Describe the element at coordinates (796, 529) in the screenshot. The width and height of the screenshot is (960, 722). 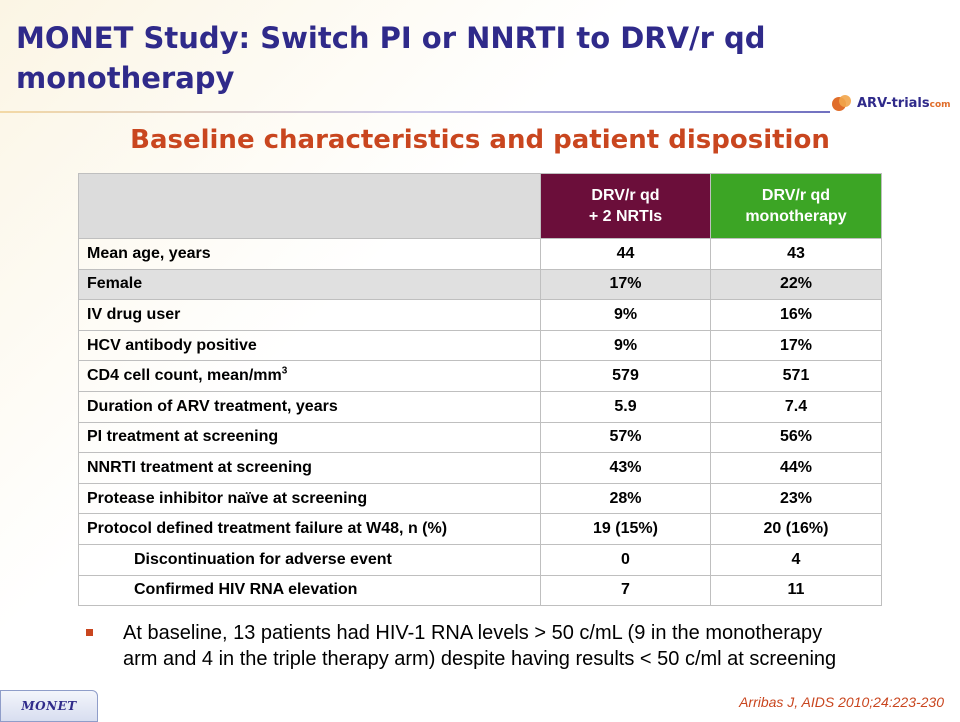
I see `cell-arm2: 20 (16%)` at that location.